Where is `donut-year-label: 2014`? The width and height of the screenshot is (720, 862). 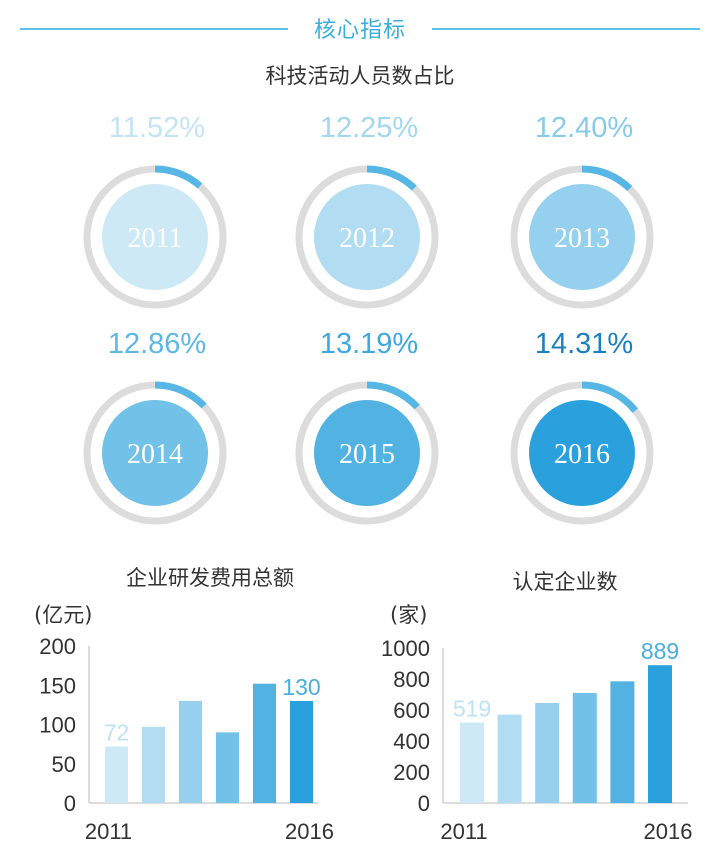
donut-year-label: 2014 is located at coordinates (155, 454).